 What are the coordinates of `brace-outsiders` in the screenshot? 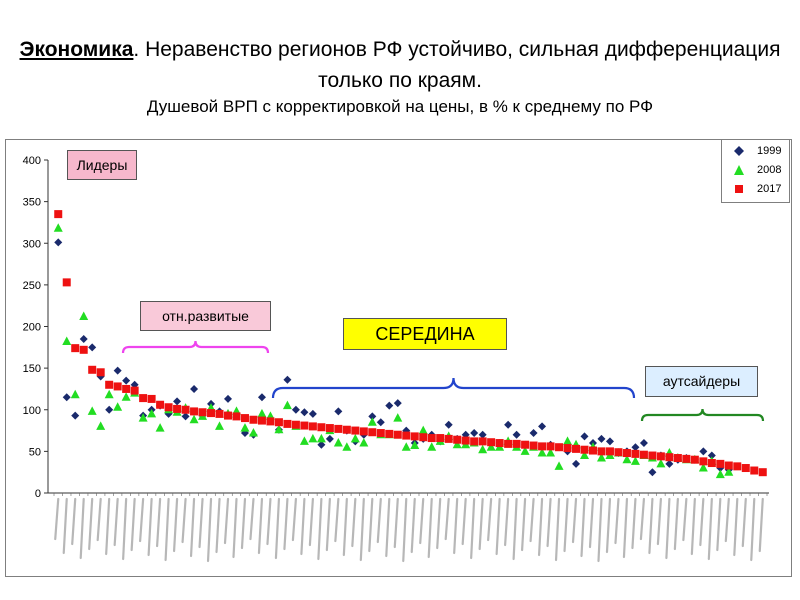 It's located at (702, 415).